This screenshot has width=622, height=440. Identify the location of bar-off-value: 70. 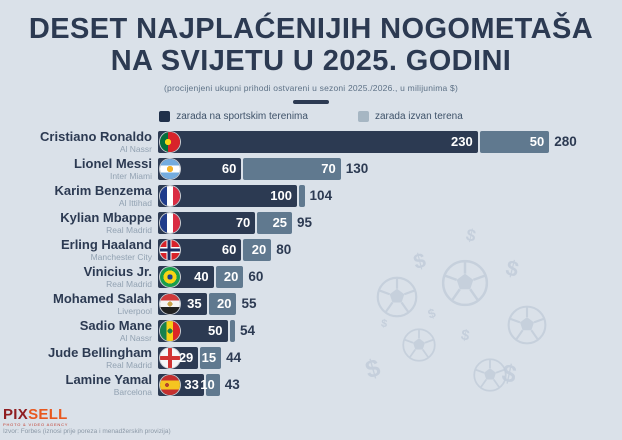
(328, 169).